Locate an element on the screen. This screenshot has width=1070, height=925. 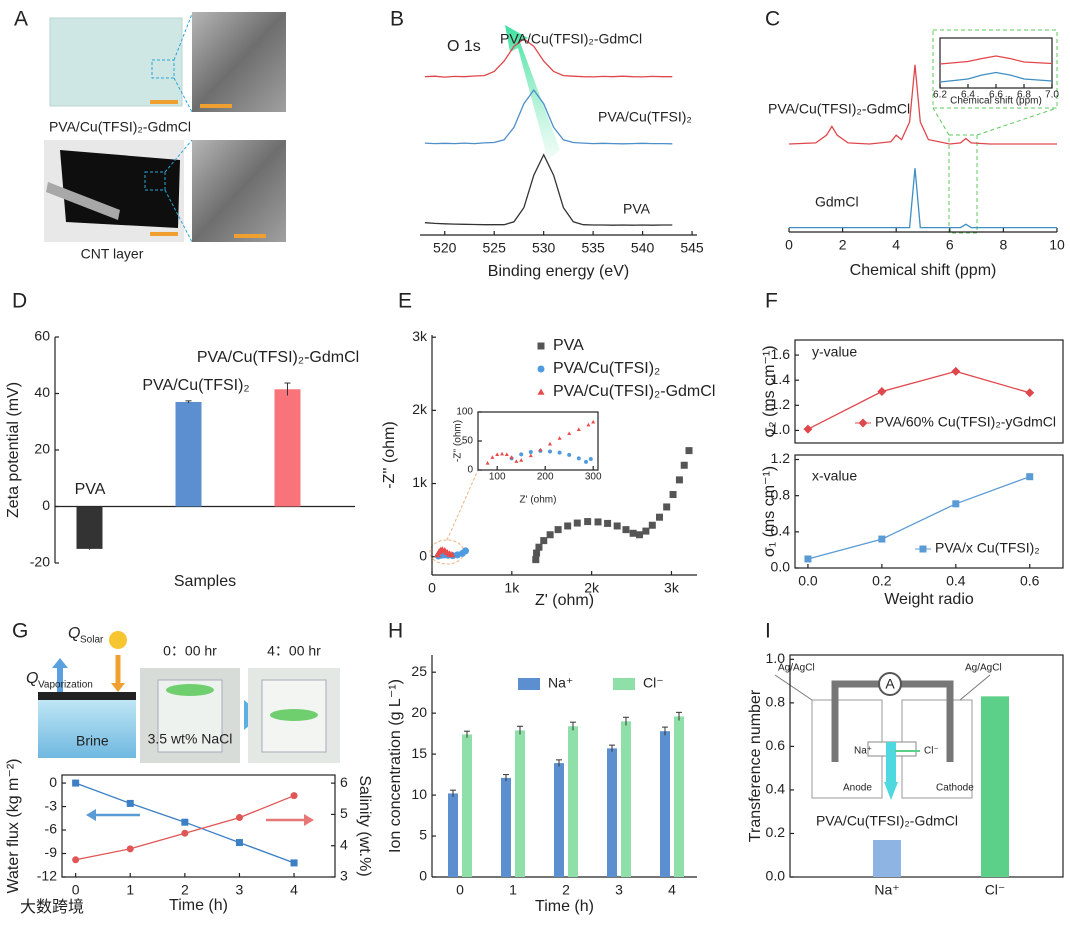
cell-diagram is located at coordinates (882, 736).